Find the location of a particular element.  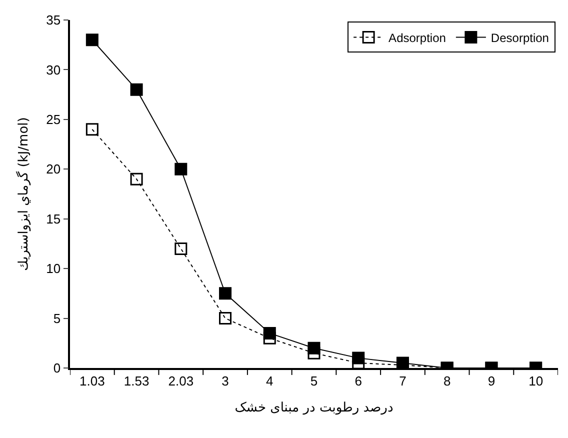

x-tick-label: 3 is located at coordinates (225, 380).